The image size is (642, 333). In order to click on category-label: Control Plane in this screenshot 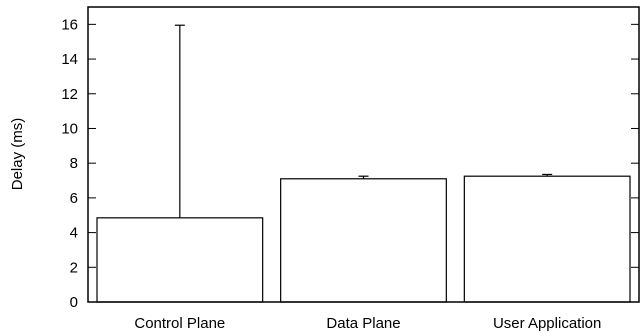, I will do `click(179, 323)`.